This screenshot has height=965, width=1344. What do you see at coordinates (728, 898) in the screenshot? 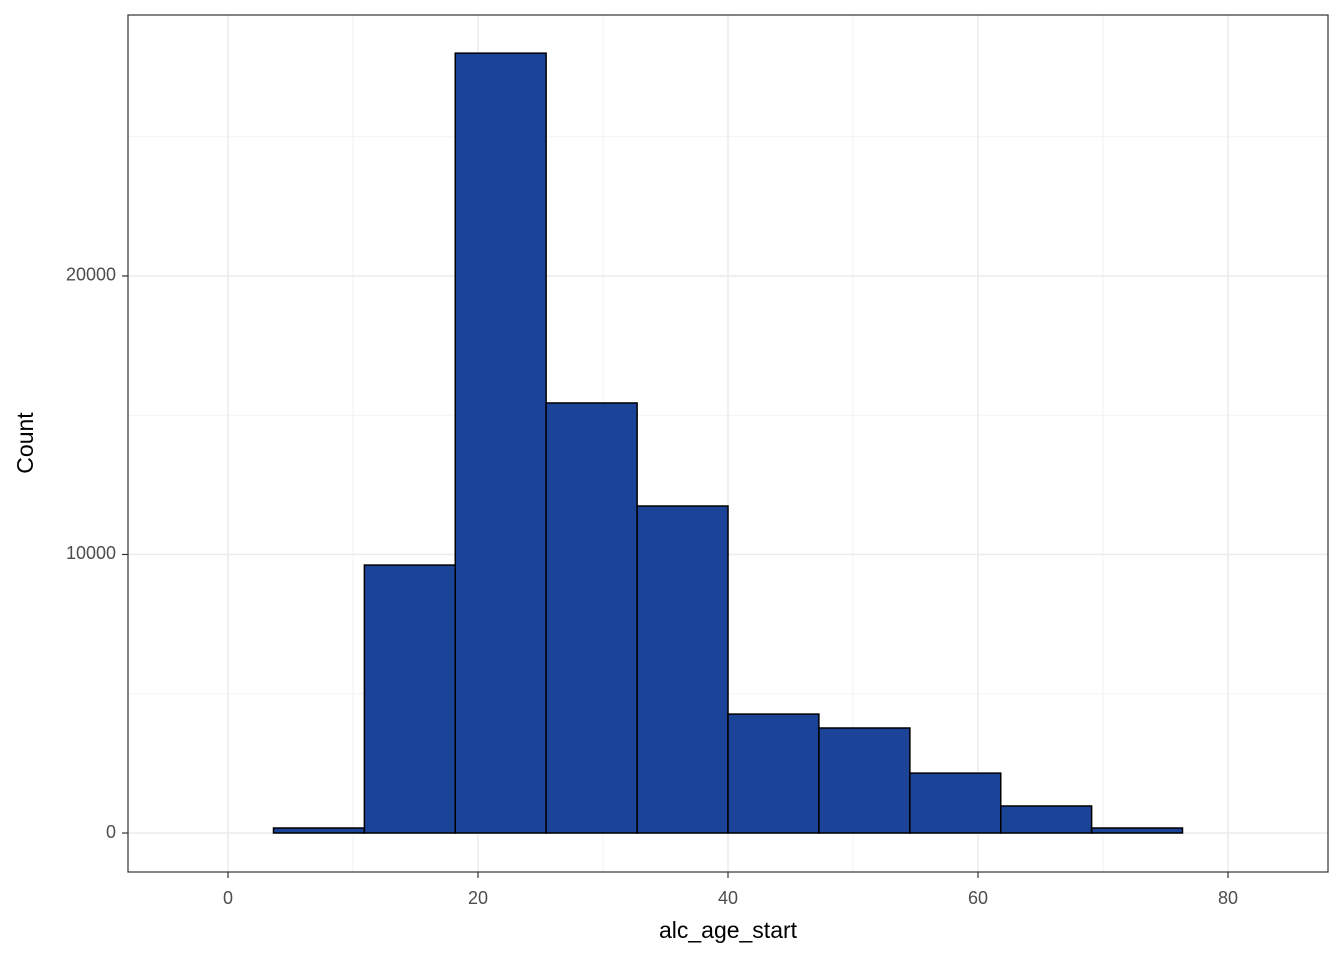
I see `x-tick-label: 40` at bounding box center [728, 898].